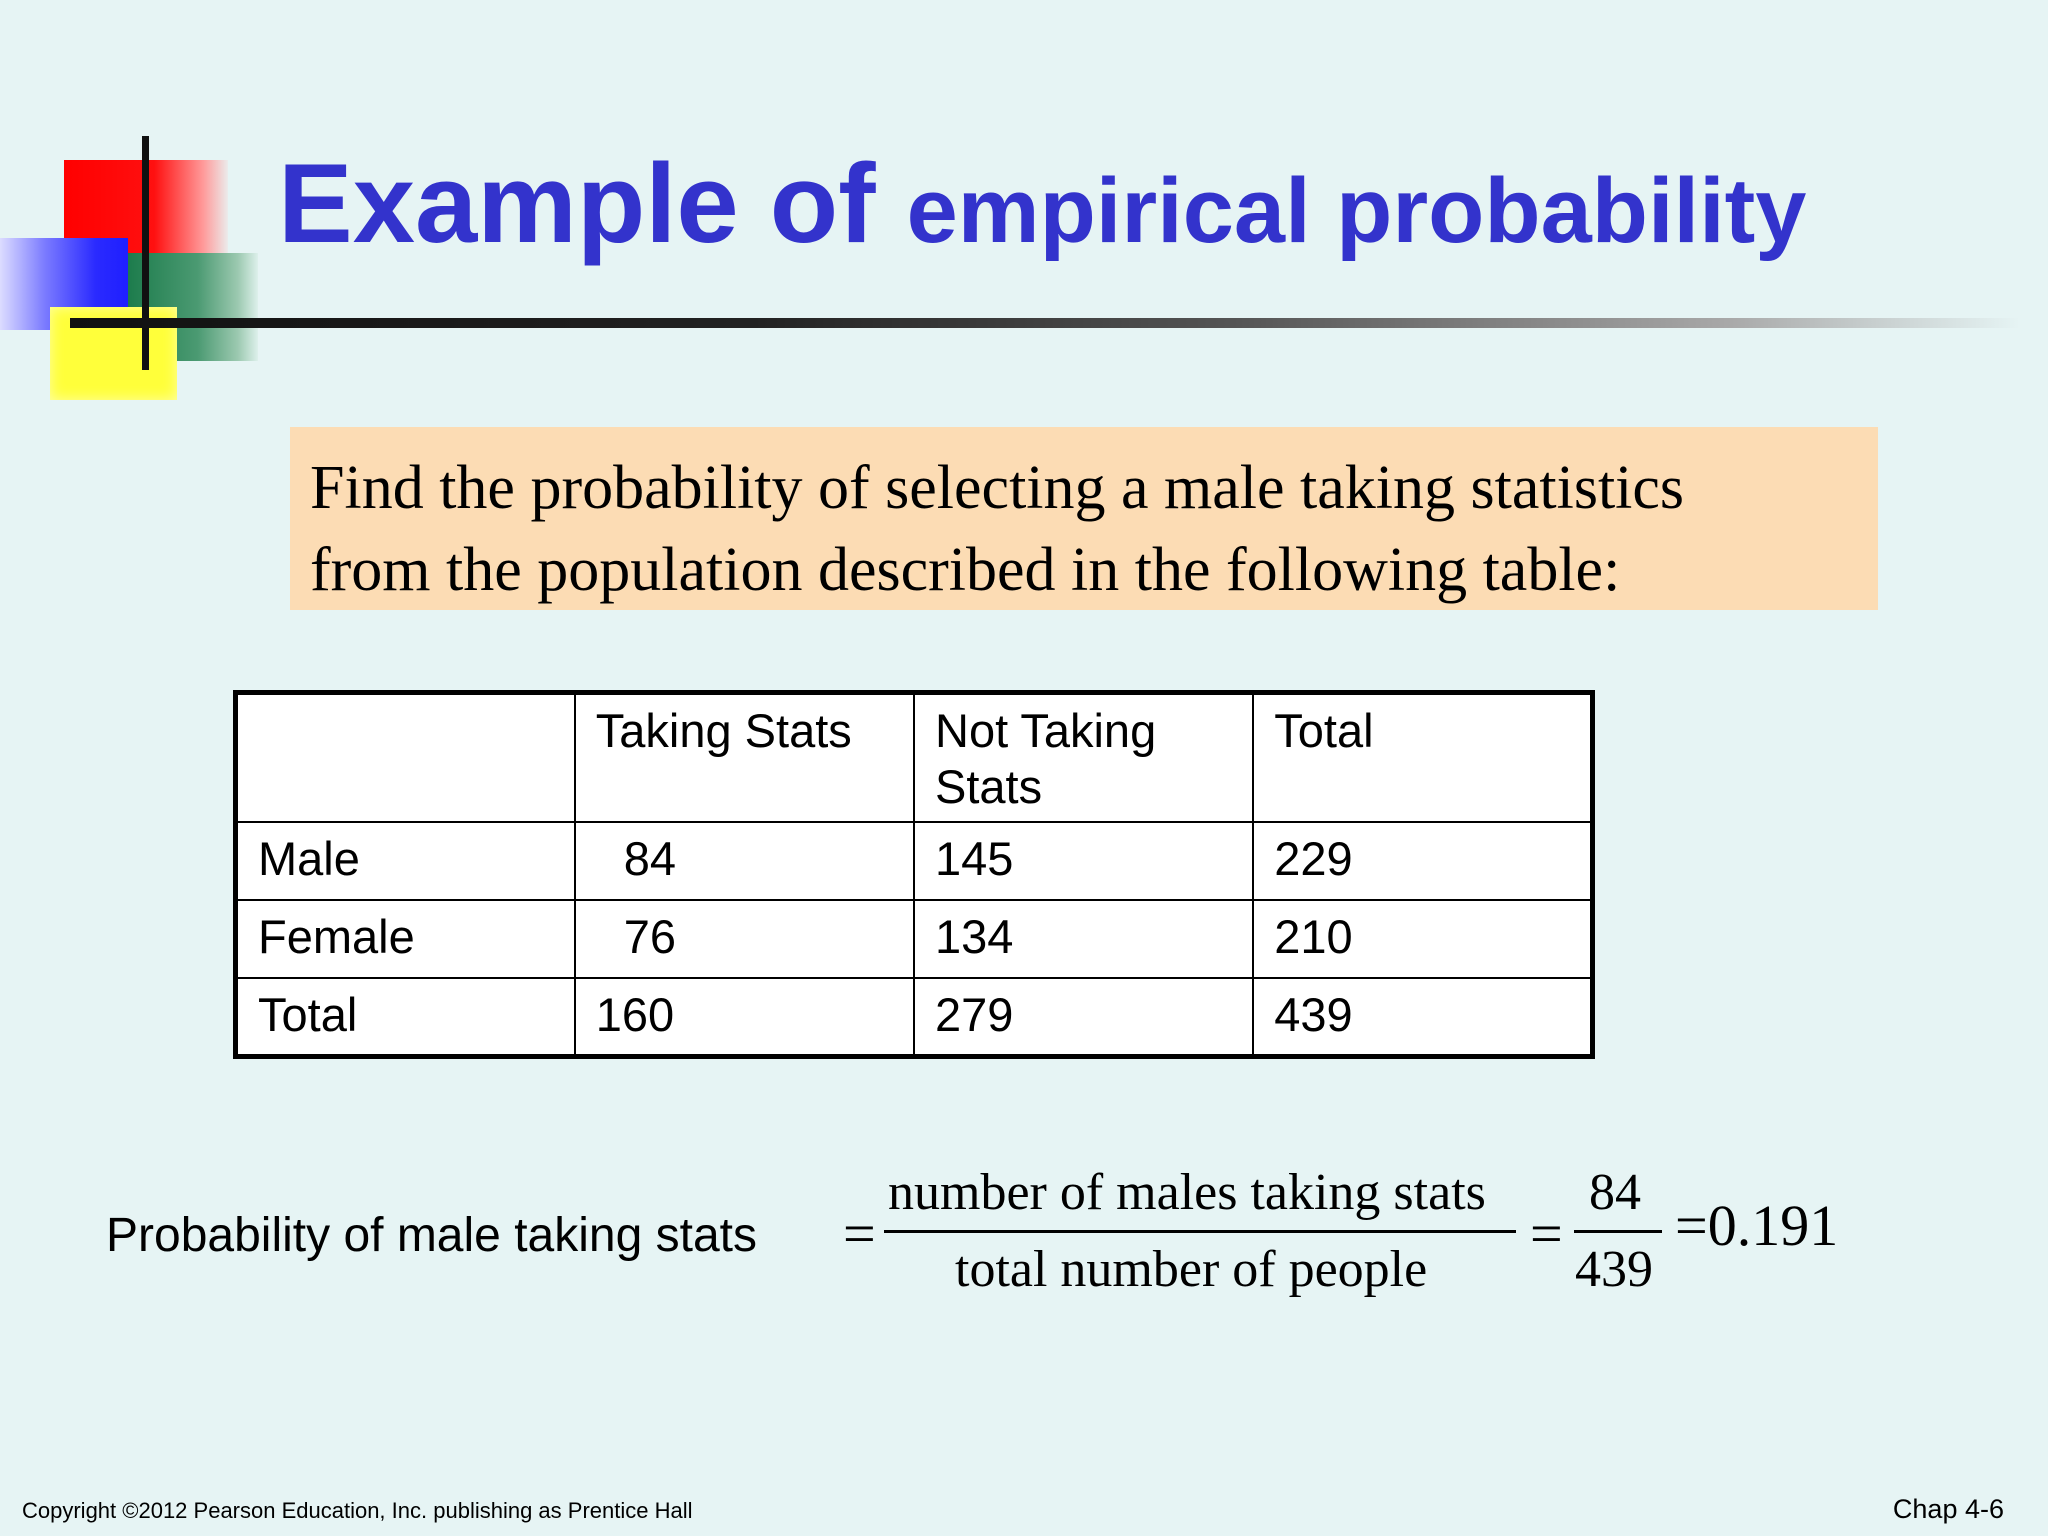 The image size is (2048, 1536). Describe the element at coordinates (405, 939) in the screenshot. I see `table-row-label: Female` at that location.